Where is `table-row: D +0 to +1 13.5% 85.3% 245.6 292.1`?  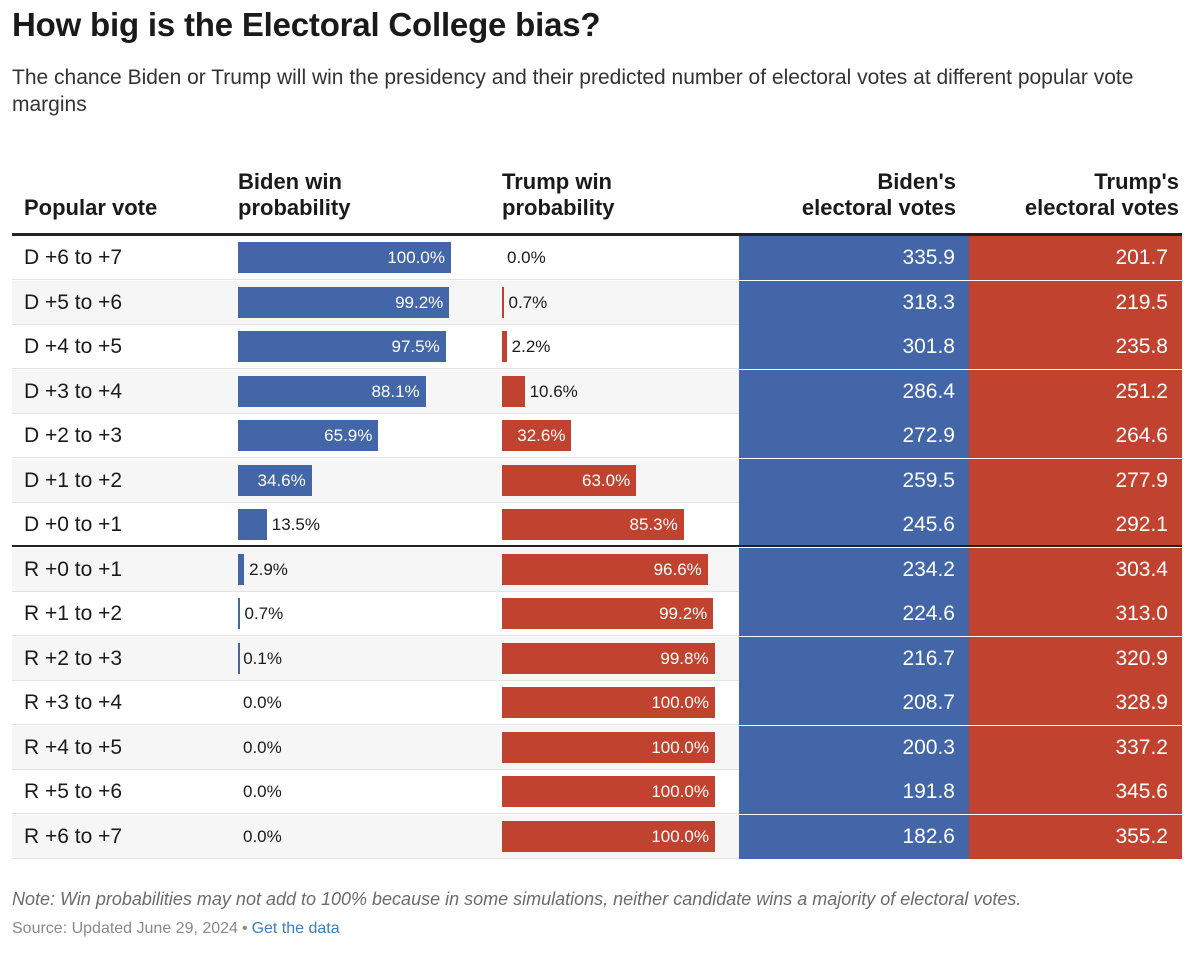 table-row: D +0 to +1 13.5% 85.3% 245.6 292.1 is located at coordinates (597, 525).